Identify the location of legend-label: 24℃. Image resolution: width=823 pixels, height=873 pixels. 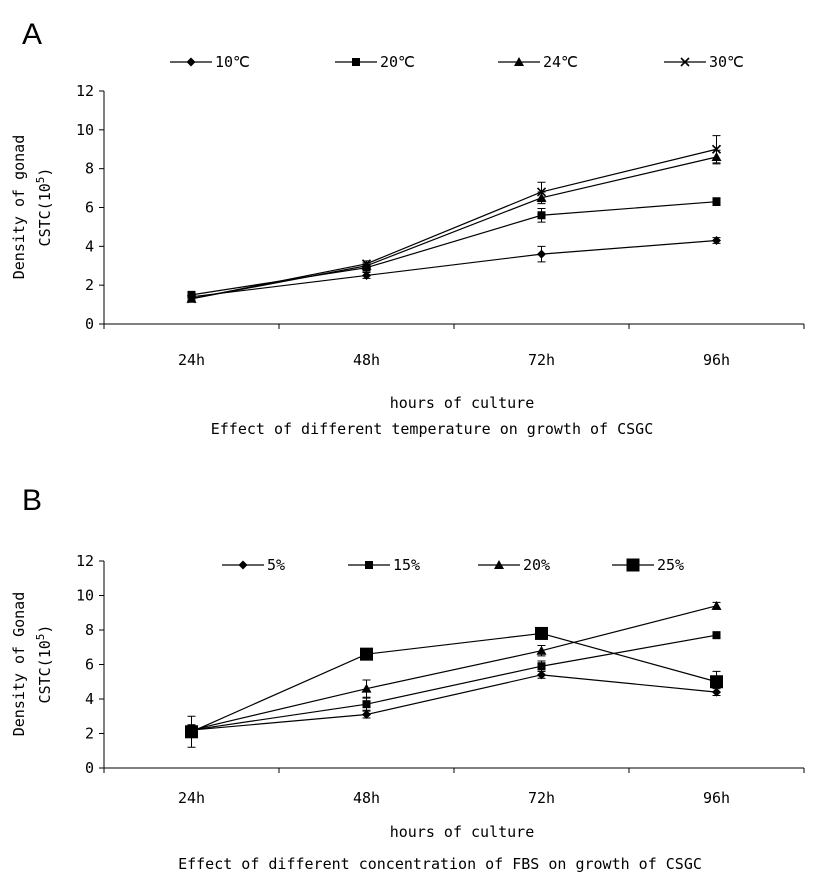
(560, 62).